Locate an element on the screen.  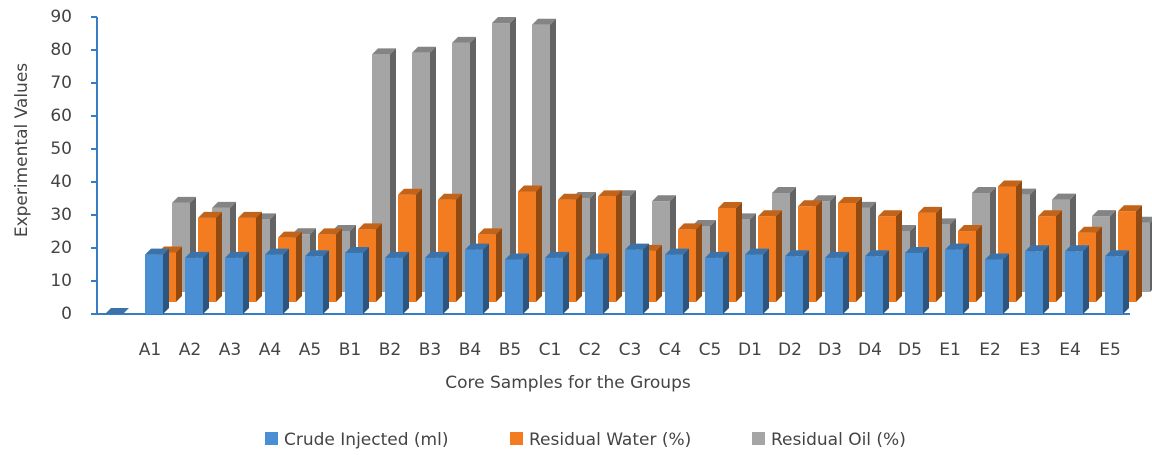
x-tick-label: D1 is located at coordinates (750, 350).